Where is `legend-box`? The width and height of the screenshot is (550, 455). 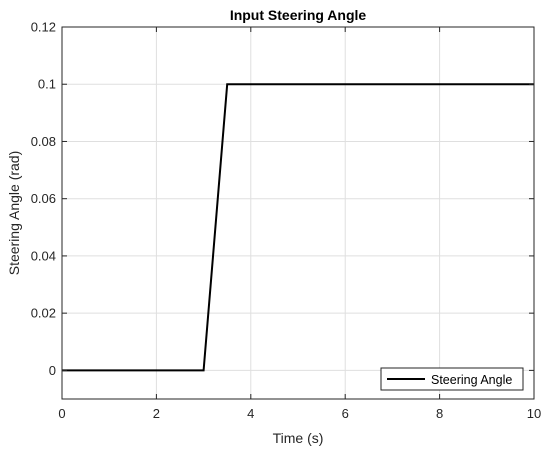
legend-box is located at coordinates (452, 379).